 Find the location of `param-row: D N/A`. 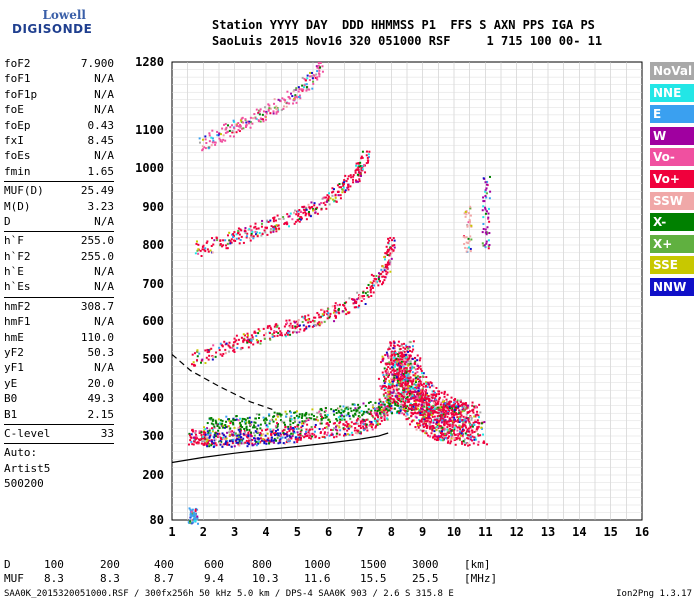

param-row: D N/A is located at coordinates (59, 221).